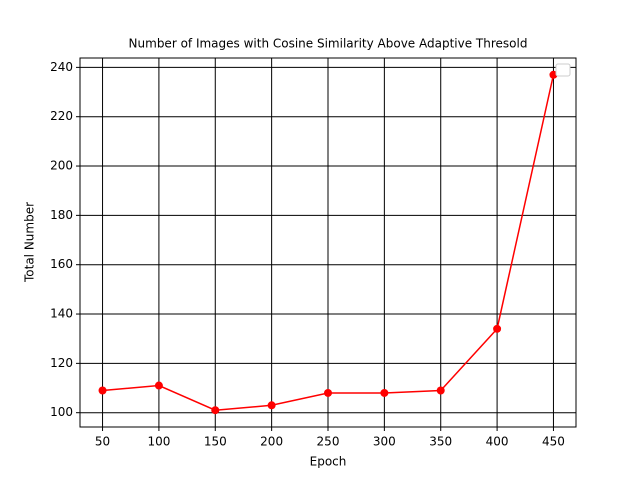 This screenshot has height=480, width=640. I want to click on y-tick-label: 160, so click(61, 264).